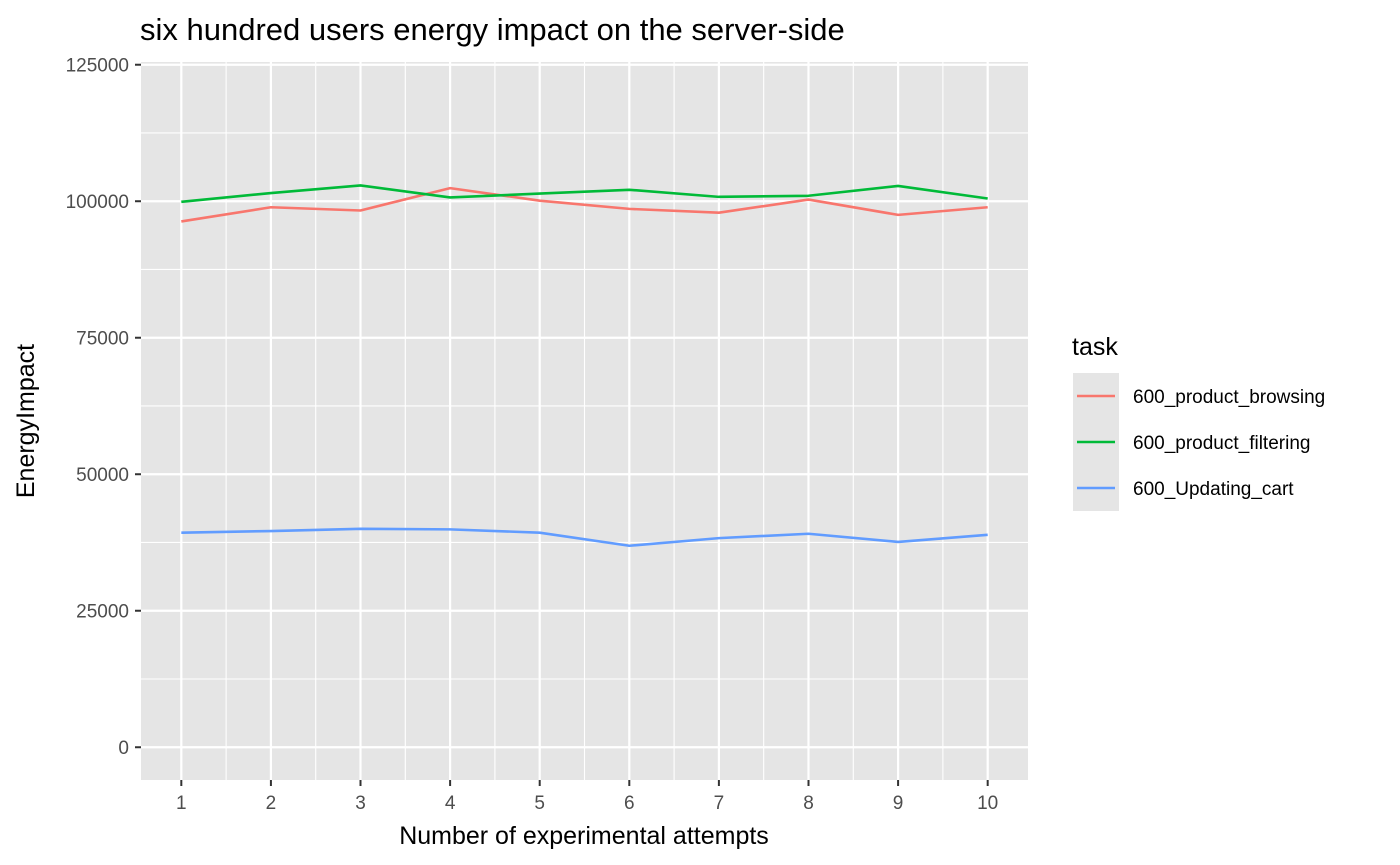 This screenshot has height=865, width=1400. What do you see at coordinates (102, 612) in the screenshot?
I see `y-tick-label: 25000` at bounding box center [102, 612].